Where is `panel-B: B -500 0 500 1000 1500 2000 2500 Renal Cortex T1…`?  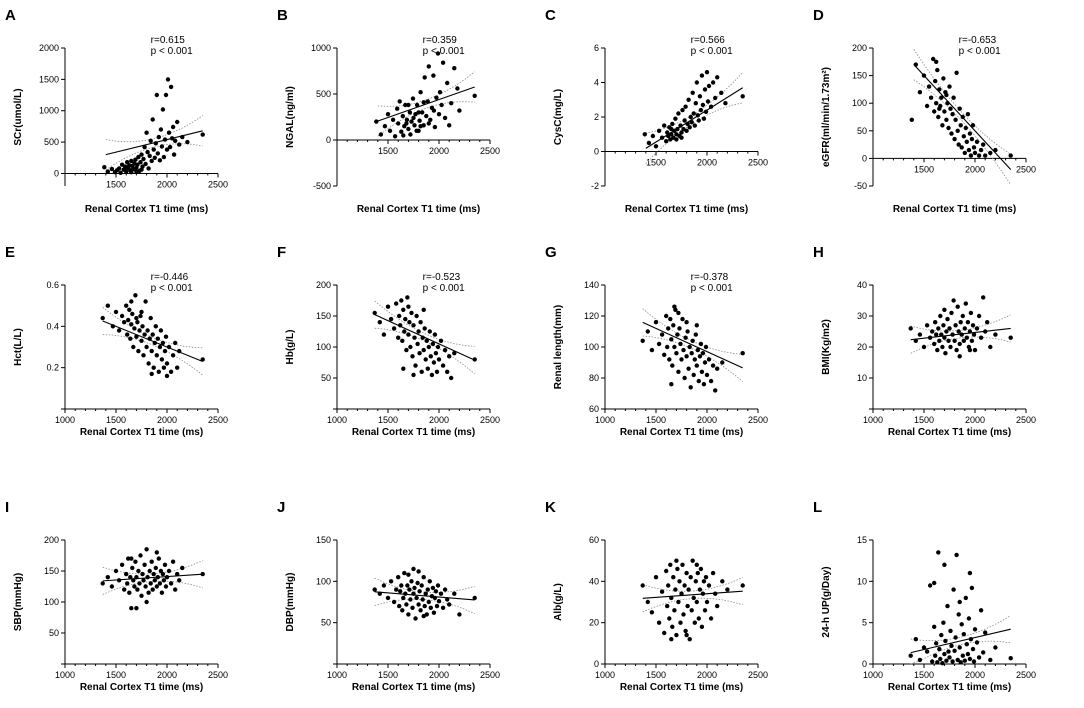 panel-B: B -500 0 500 1000 1500 2000 2500 Renal Cortex T1… is located at coordinates (388, 111).